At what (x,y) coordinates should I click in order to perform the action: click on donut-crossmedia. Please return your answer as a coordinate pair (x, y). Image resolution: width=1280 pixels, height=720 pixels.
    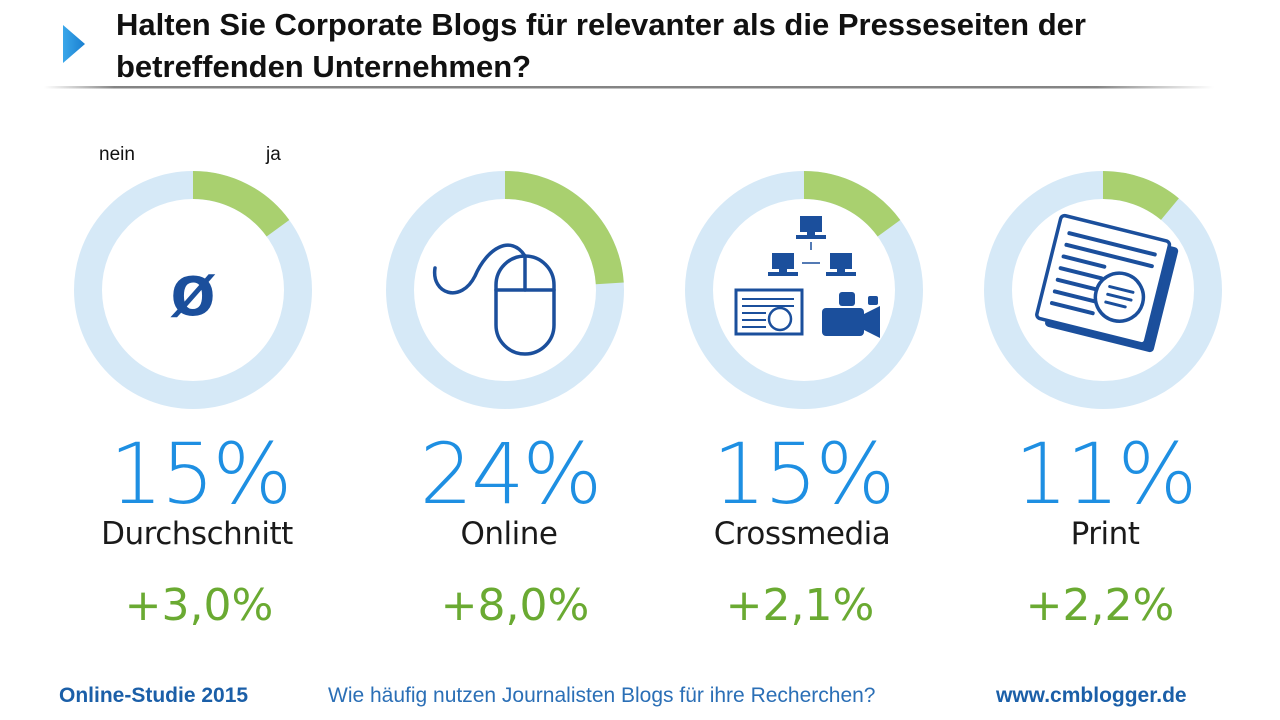
    Looking at the image, I should click on (804, 290).